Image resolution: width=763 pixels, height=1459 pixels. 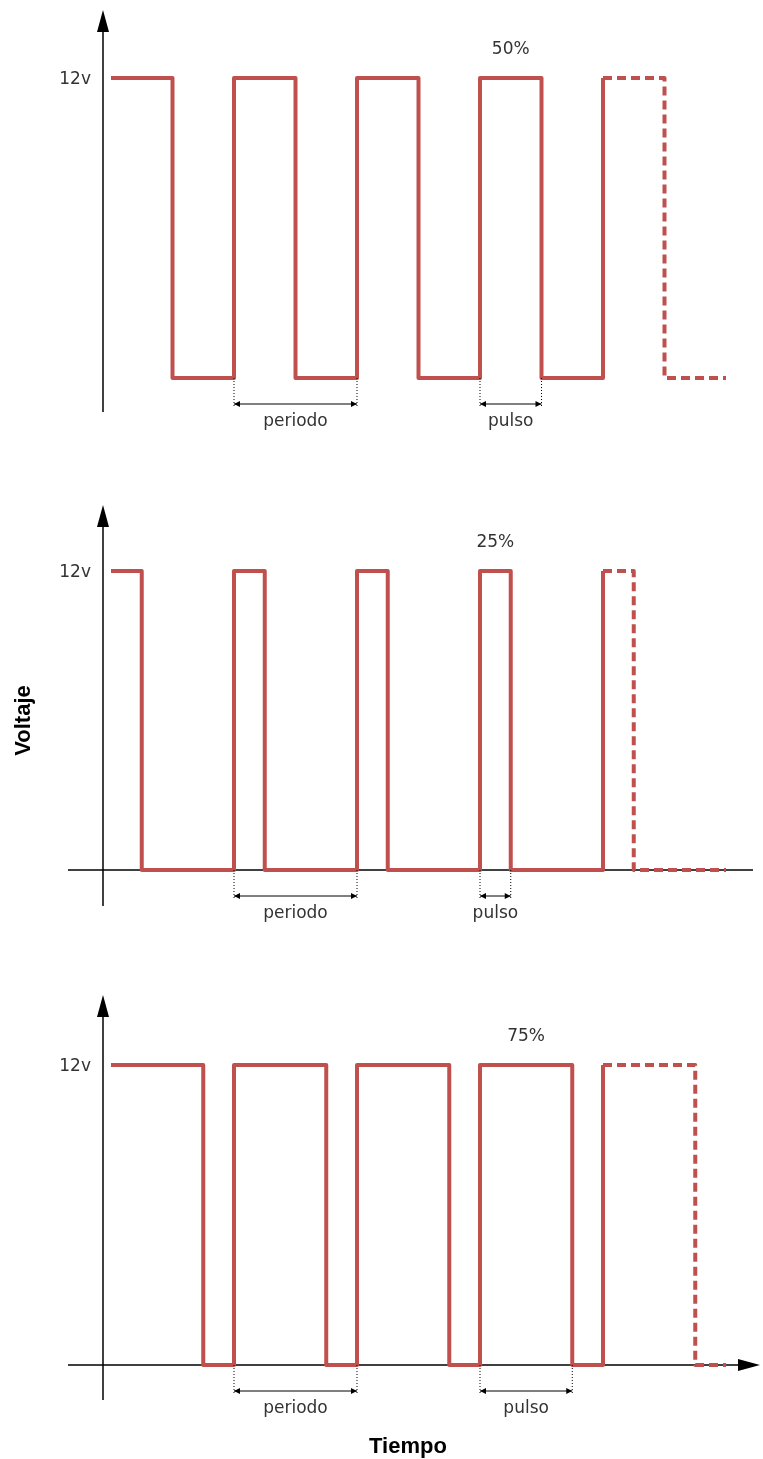 What do you see at coordinates (526, 1035) in the screenshot?
I see `text: 75%` at bounding box center [526, 1035].